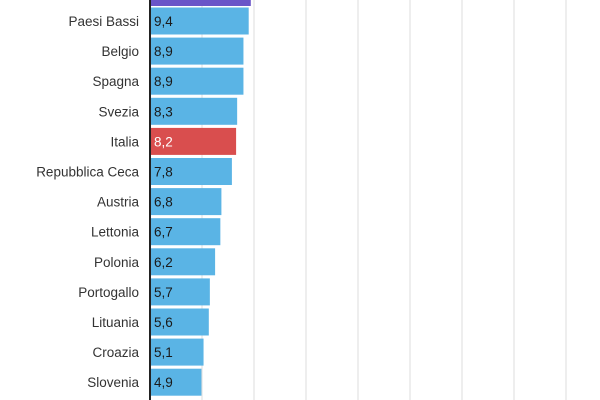  What do you see at coordinates (163, 292) in the screenshot?
I see `value-label: 5,7` at bounding box center [163, 292].